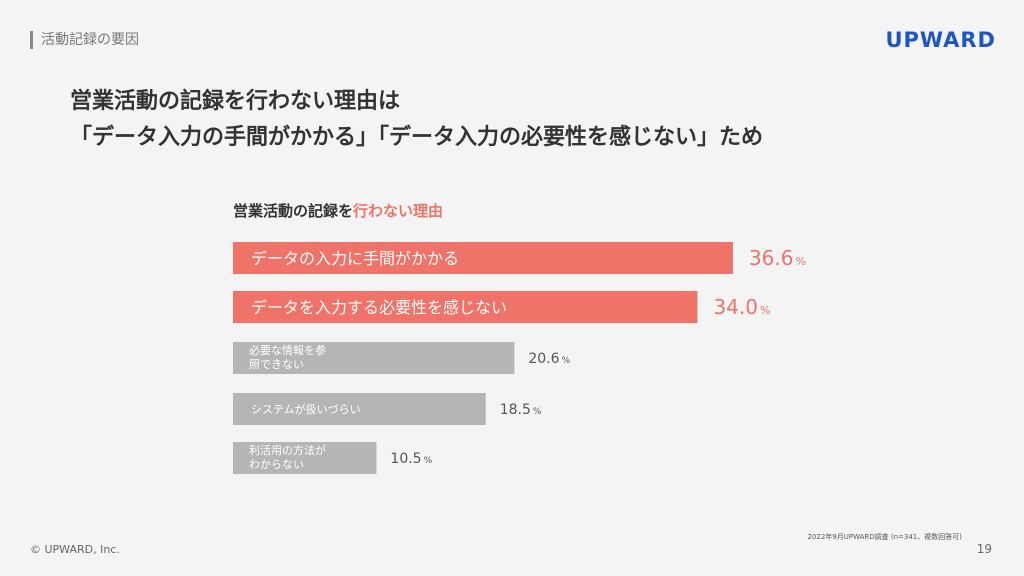  Describe the element at coordinates (884, 537) in the screenshot. I see `survey-note: 2022年9月UPWARD調査 (n=341、複数回答可)` at that location.